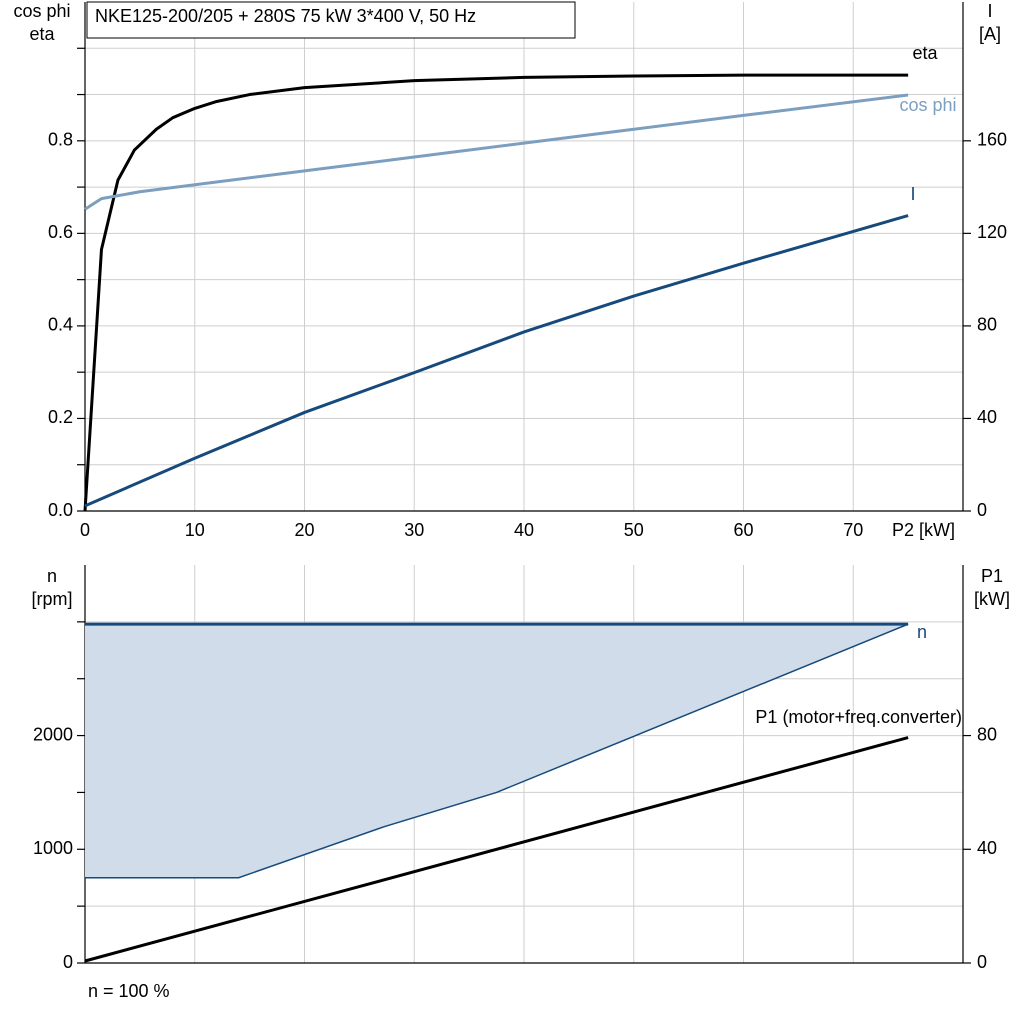 This screenshot has height=1024, width=1024. I want to click on y-tick-label: 0.8, so click(60, 140).